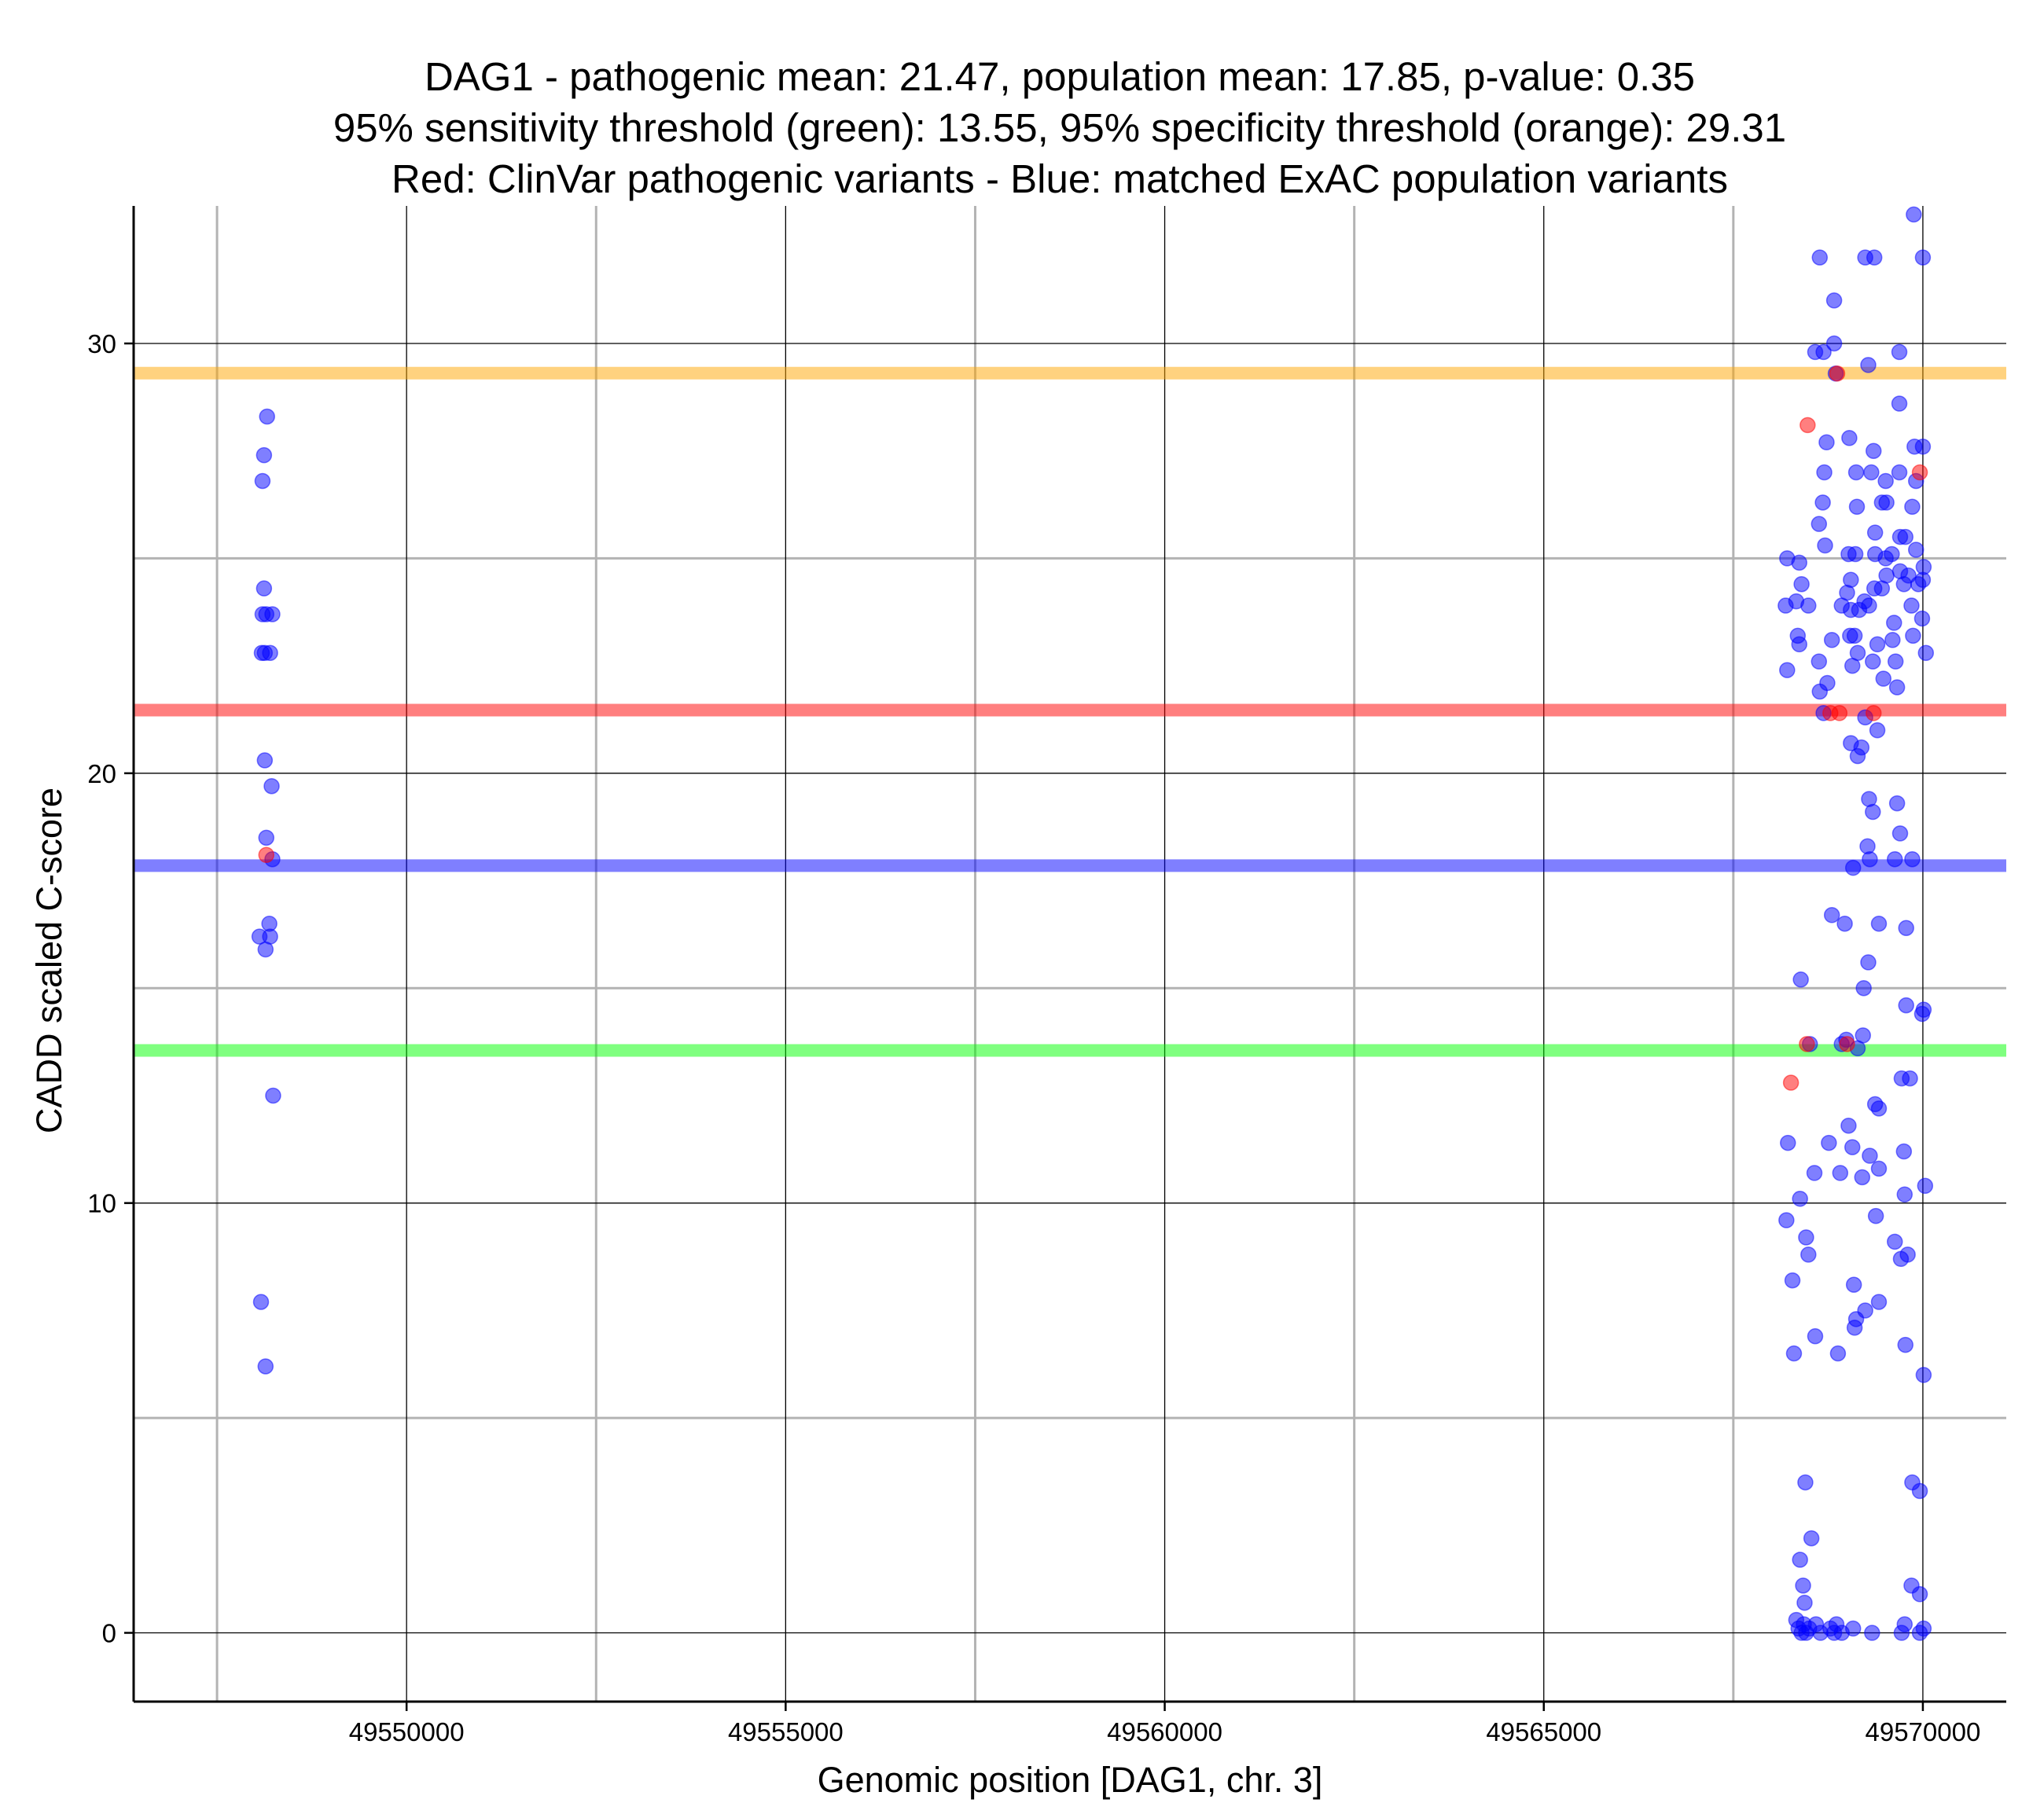 The image size is (2044, 1814). Describe the element at coordinates (407, 1732) in the screenshot. I see `x-tick-label: 49550000` at that location.